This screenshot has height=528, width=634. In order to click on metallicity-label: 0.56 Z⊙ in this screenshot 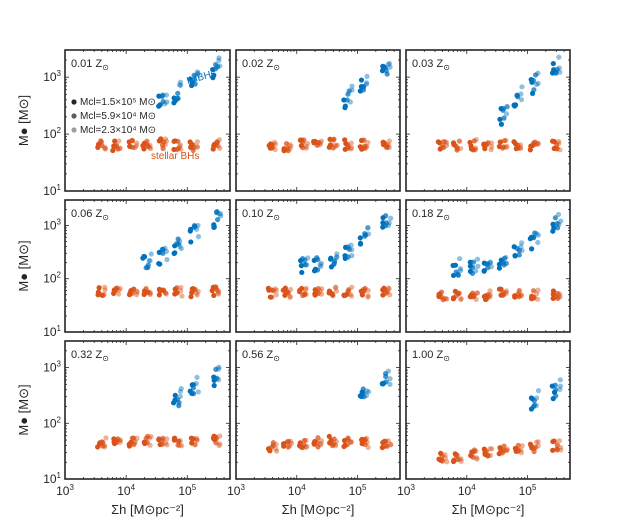, I will do `click(261, 356)`.